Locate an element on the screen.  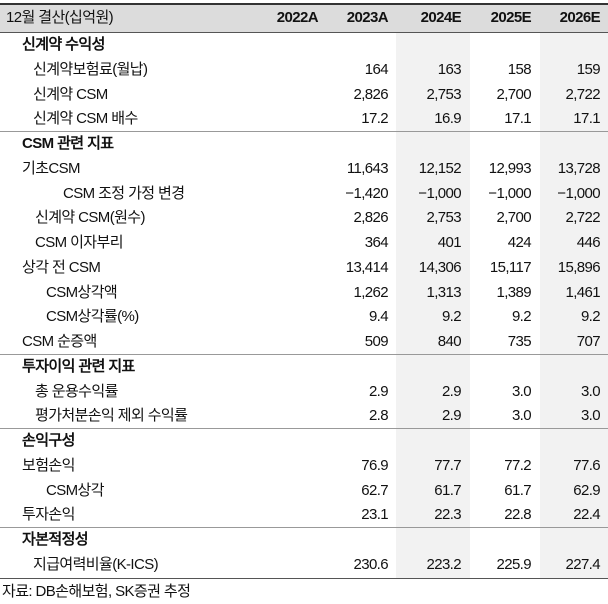
cell-value: 13,728 is located at coordinates (579, 168).